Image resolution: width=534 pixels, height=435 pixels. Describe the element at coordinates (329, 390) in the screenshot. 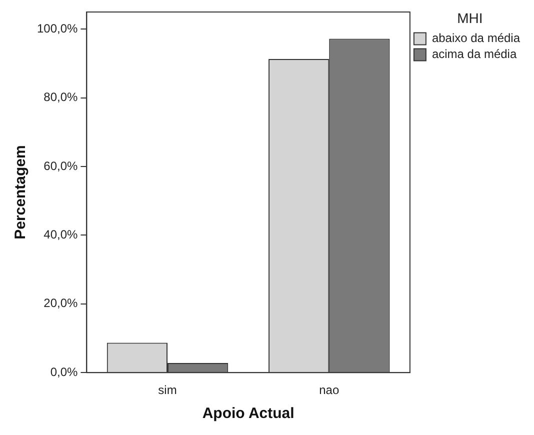

I see `x-tick-label: nao` at that location.